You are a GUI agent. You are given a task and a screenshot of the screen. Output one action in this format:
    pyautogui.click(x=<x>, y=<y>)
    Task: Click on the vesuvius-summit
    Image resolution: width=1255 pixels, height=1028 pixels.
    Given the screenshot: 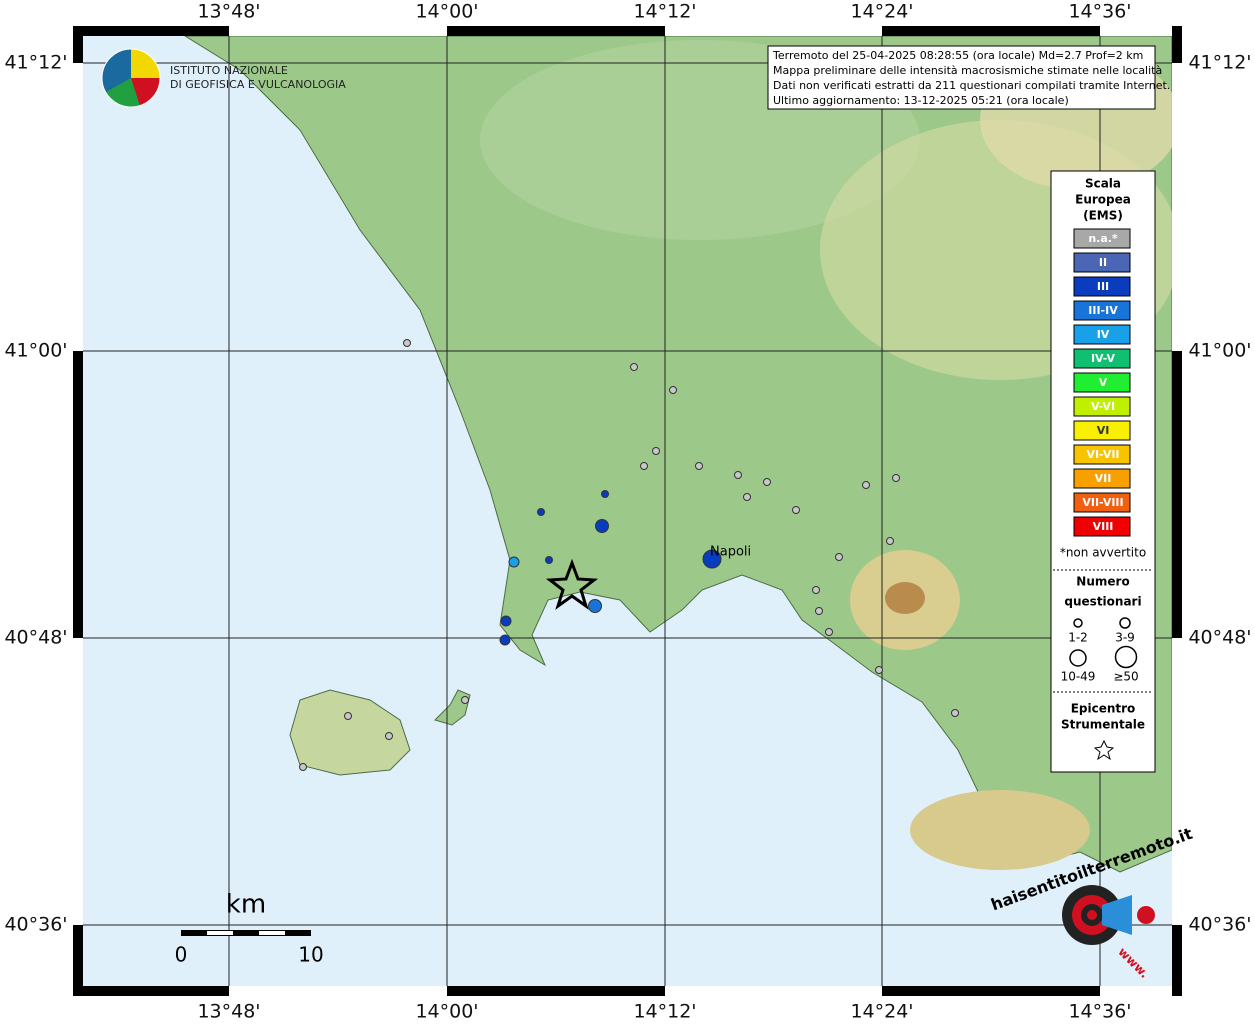 What is the action you would take?
    pyautogui.click(x=905, y=598)
    